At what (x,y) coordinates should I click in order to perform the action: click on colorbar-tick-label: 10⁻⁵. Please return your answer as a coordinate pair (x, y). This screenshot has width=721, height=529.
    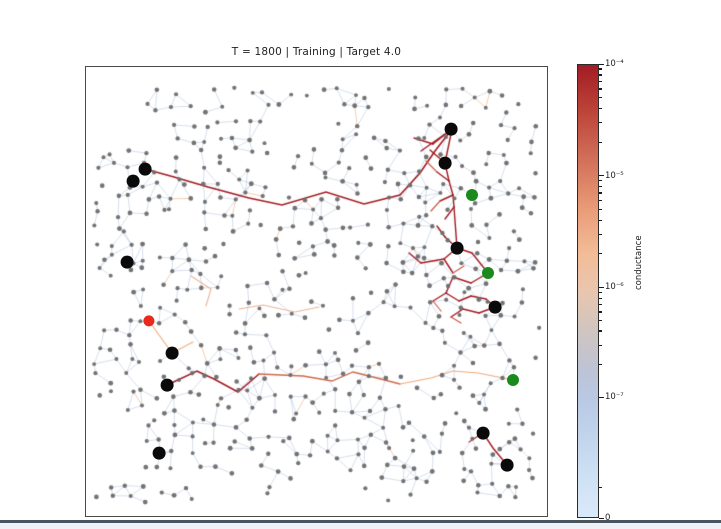
    Looking at the image, I should click on (614, 175).